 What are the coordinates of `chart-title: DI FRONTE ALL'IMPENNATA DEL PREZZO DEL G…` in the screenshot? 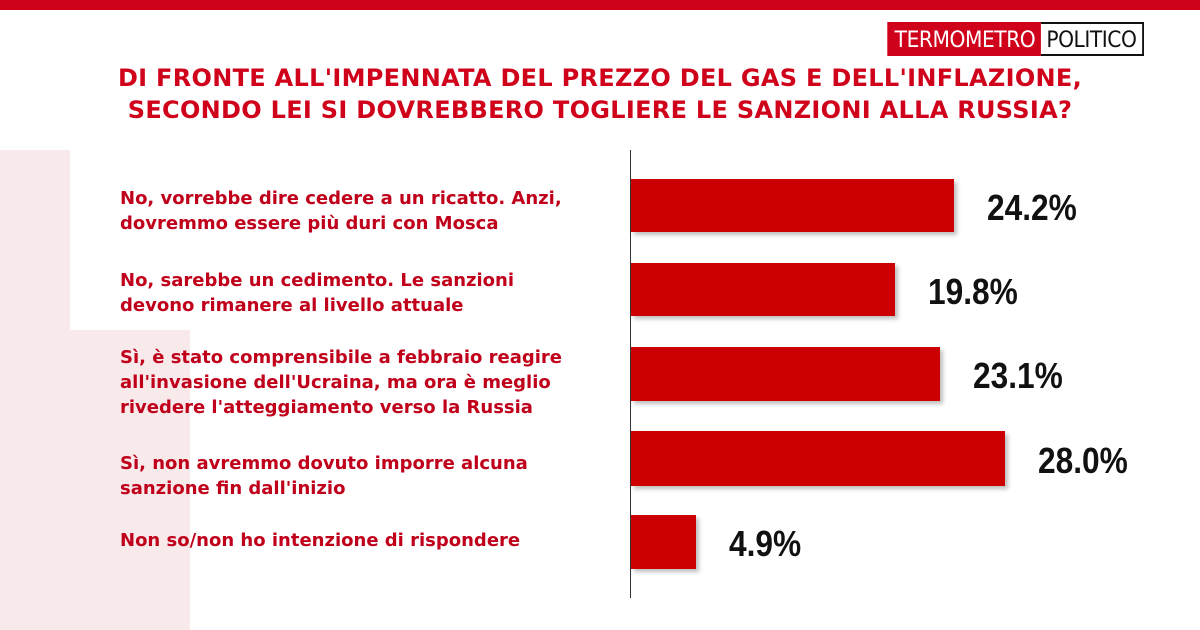 It's located at (600, 94).